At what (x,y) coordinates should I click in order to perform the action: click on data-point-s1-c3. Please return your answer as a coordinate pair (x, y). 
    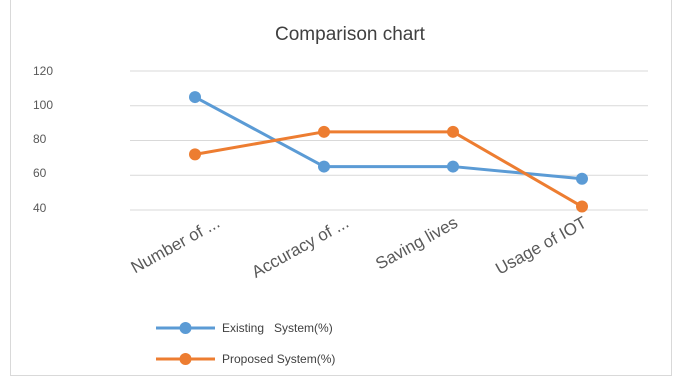
    Looking at the image, I should click on (453, 166).